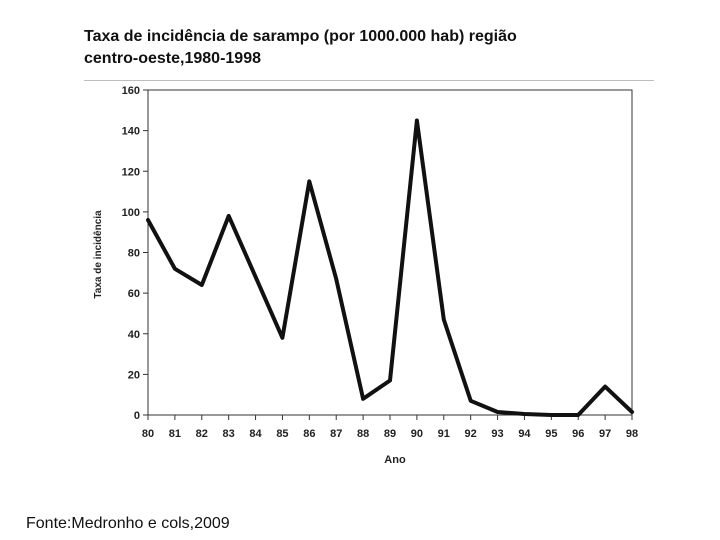 Image resolution: width=720 pixels, height=540 pixels. What do you see at coordinates (134, 254) in the screenshot?
I see `y-tick-label: 80` at bounding box center [134, 254].